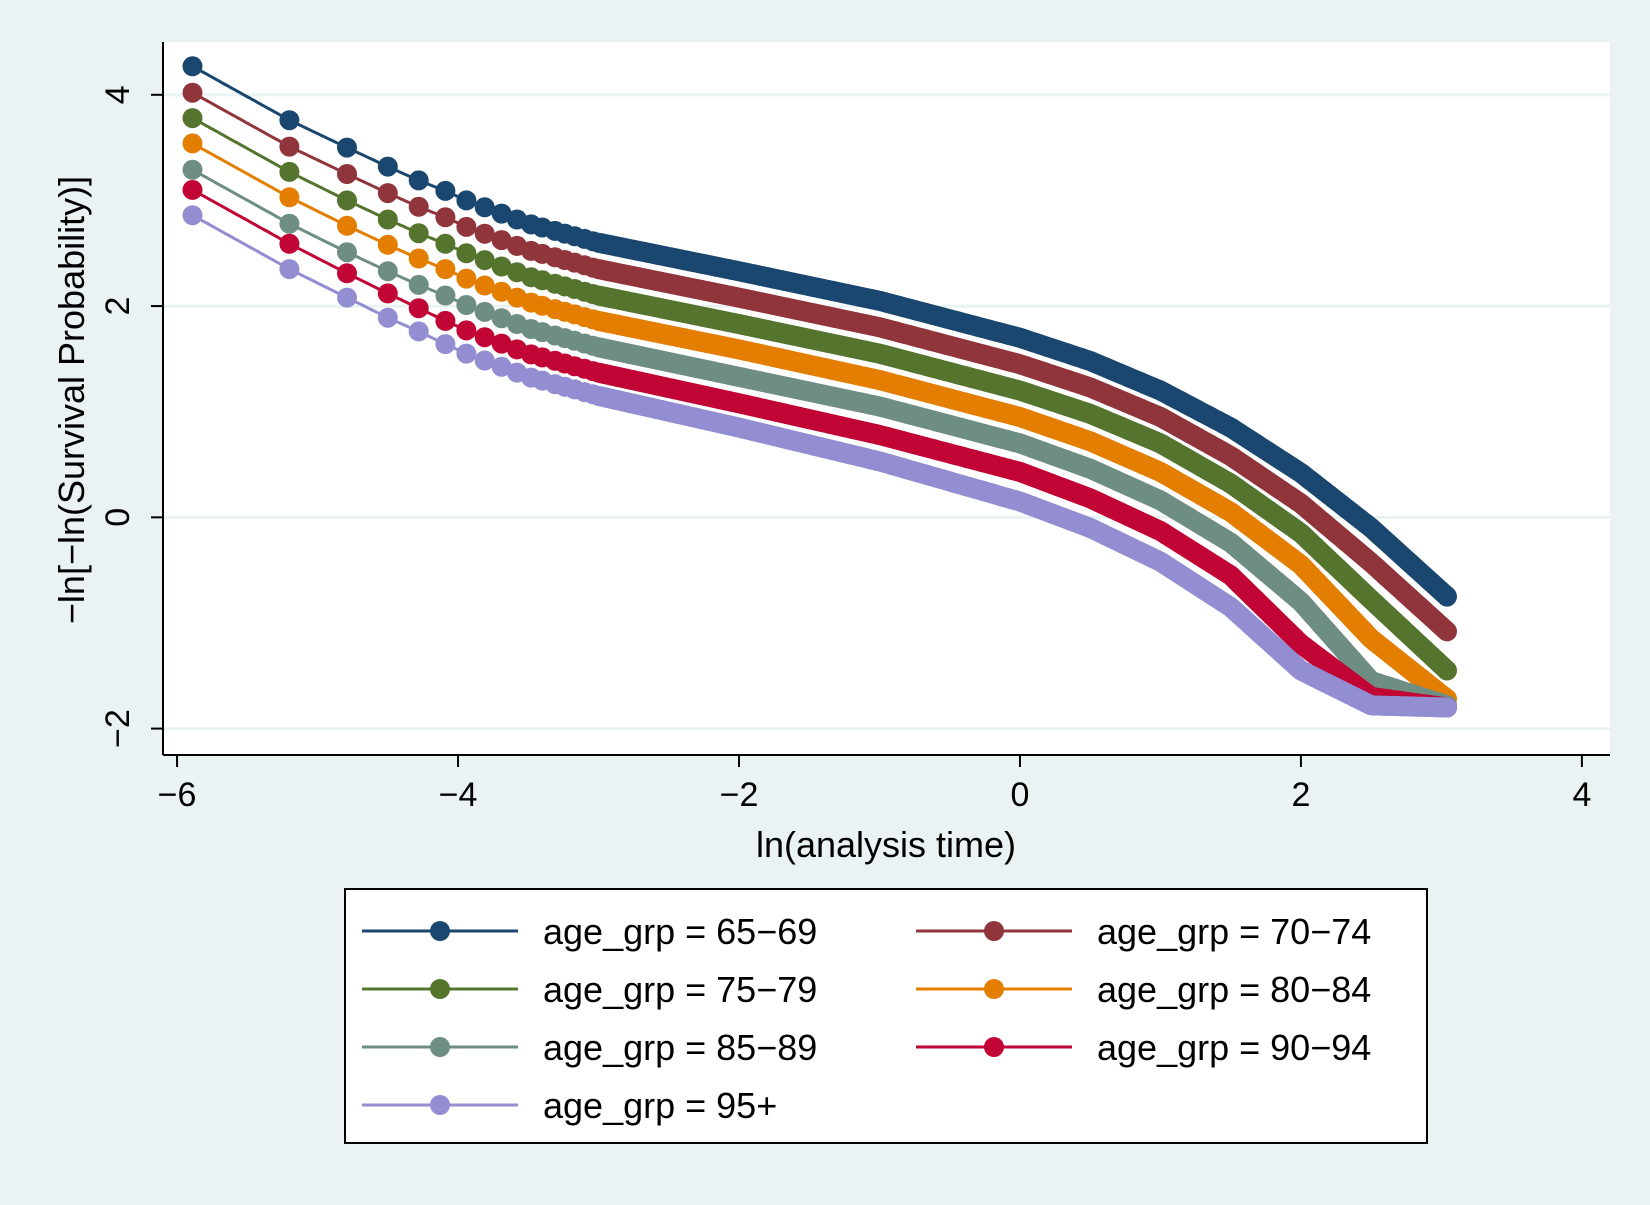 The image size is (1650, 1205). Describe the element at coordinates (118, 94) in the screenshot. I see `y-tick-label: 4` at that location.